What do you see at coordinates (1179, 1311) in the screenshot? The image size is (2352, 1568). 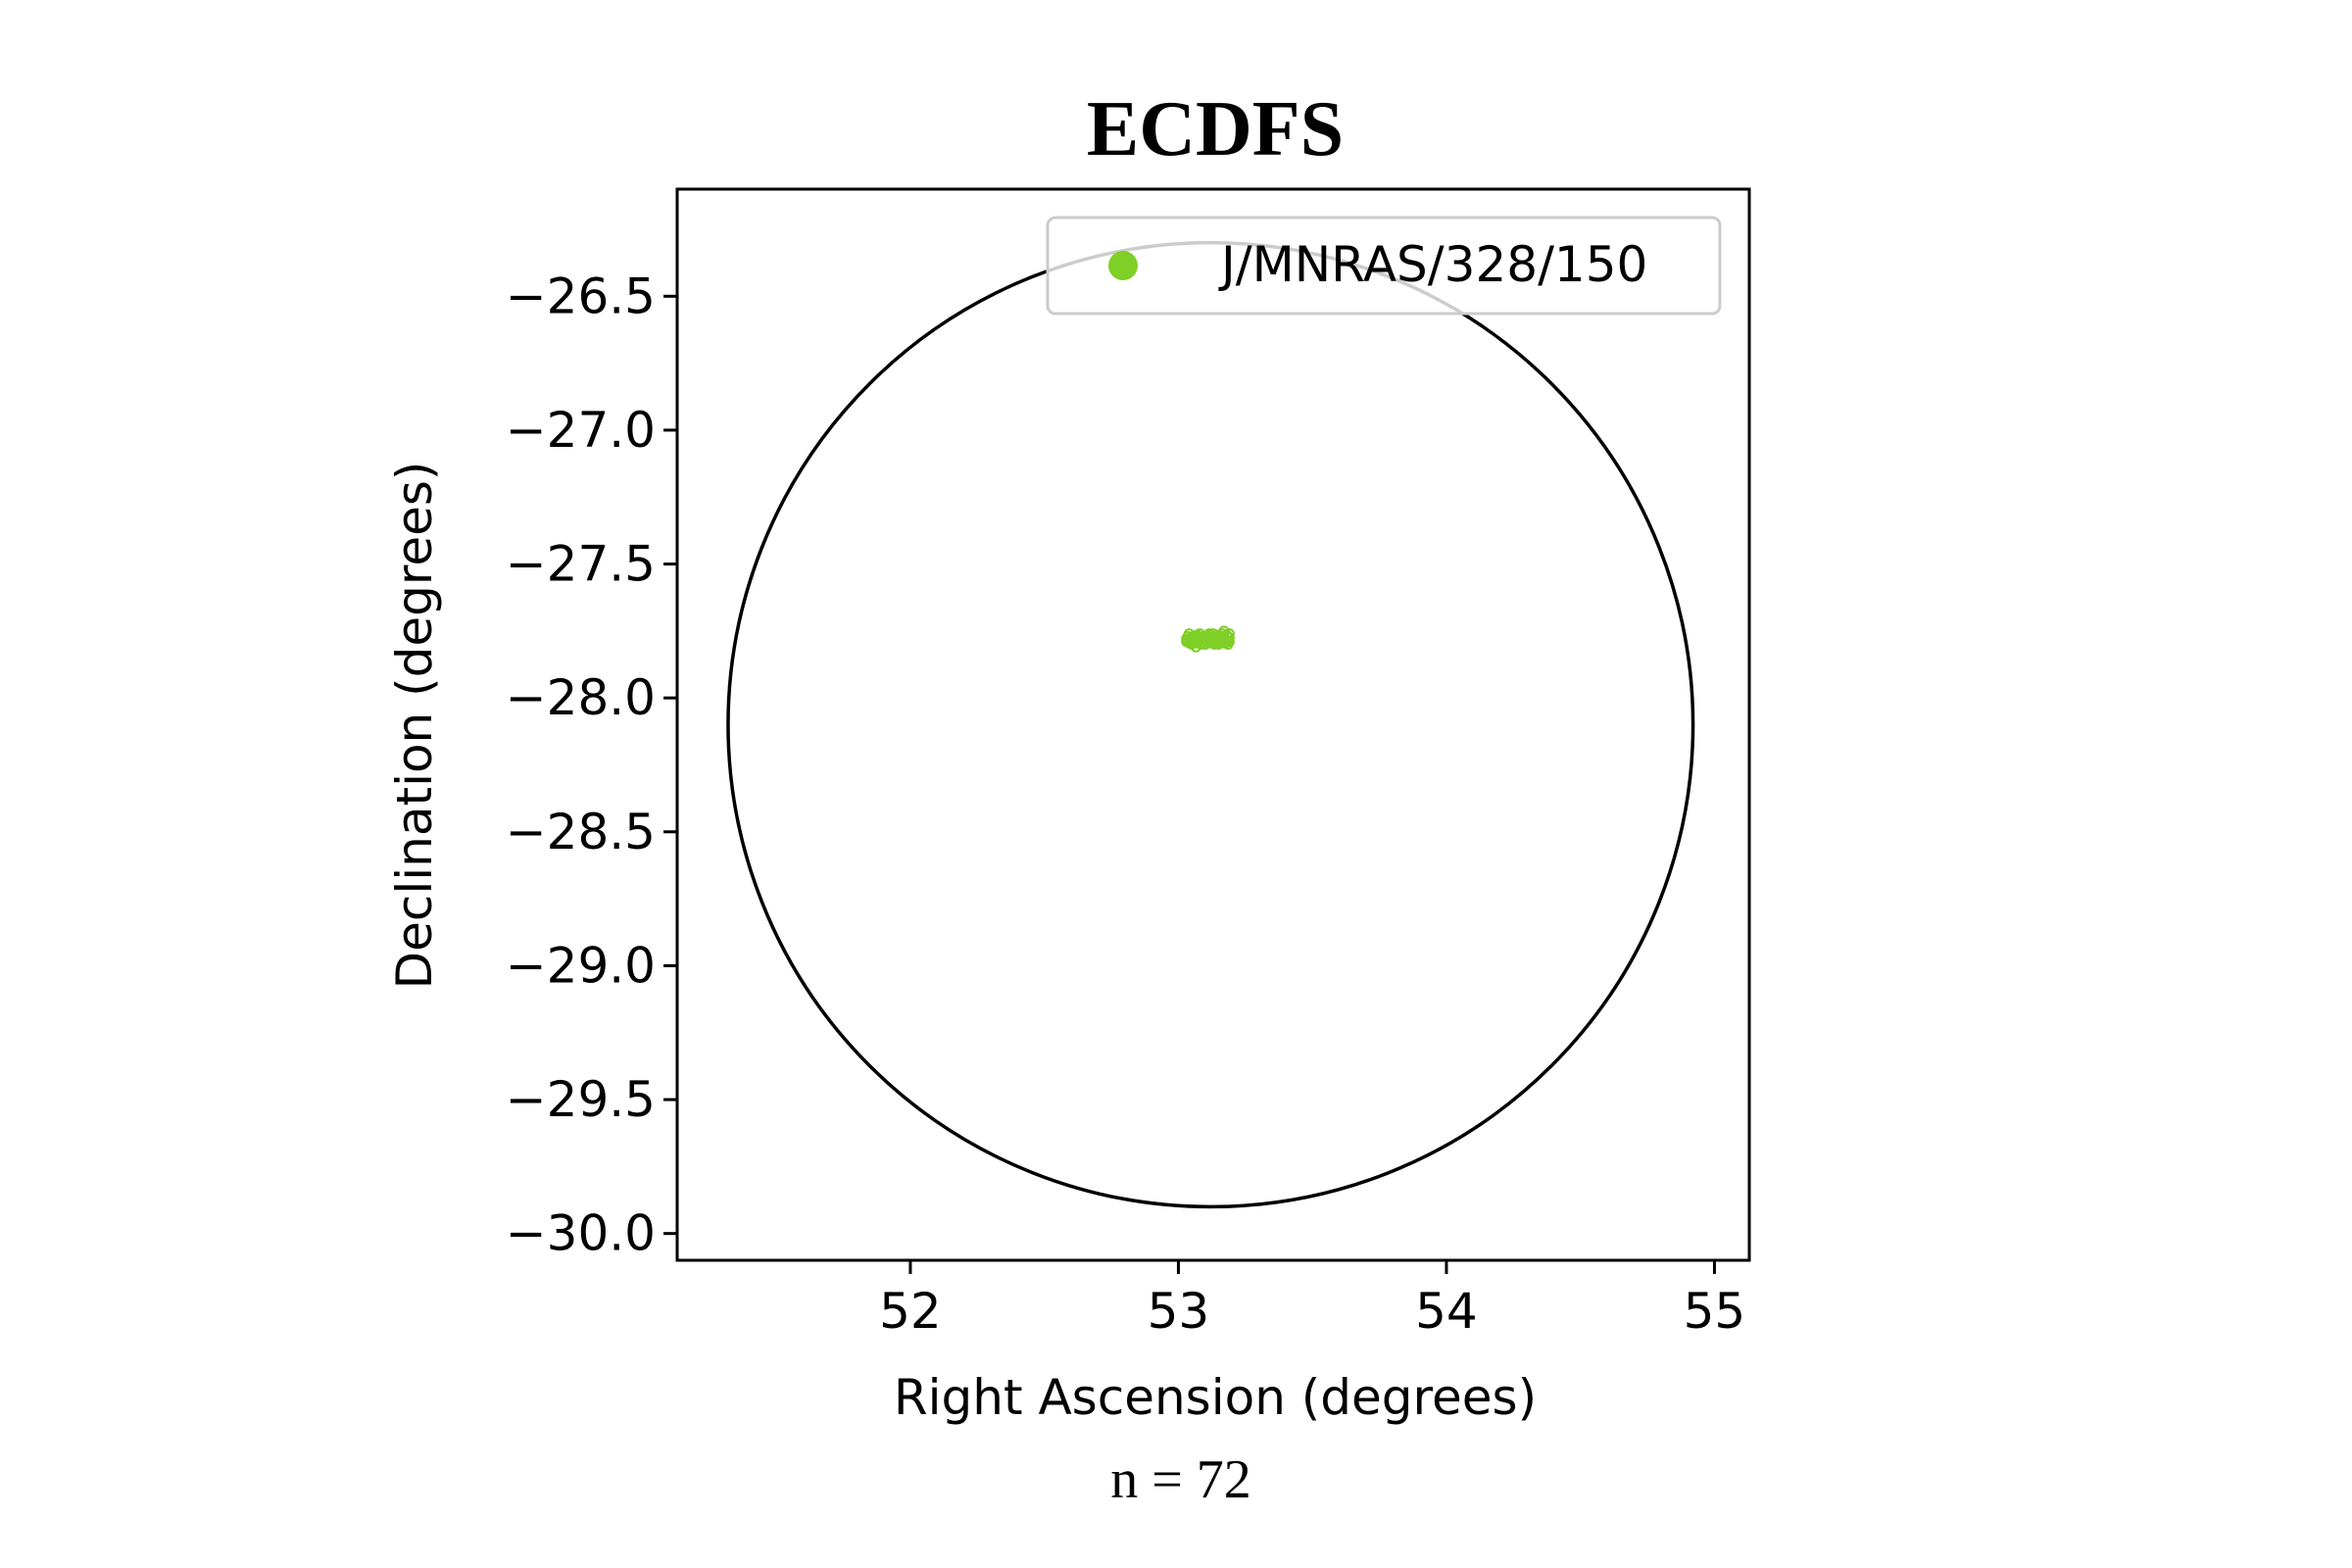 I see `x-tick-label: 53` at bounding box center [1179, 1311].